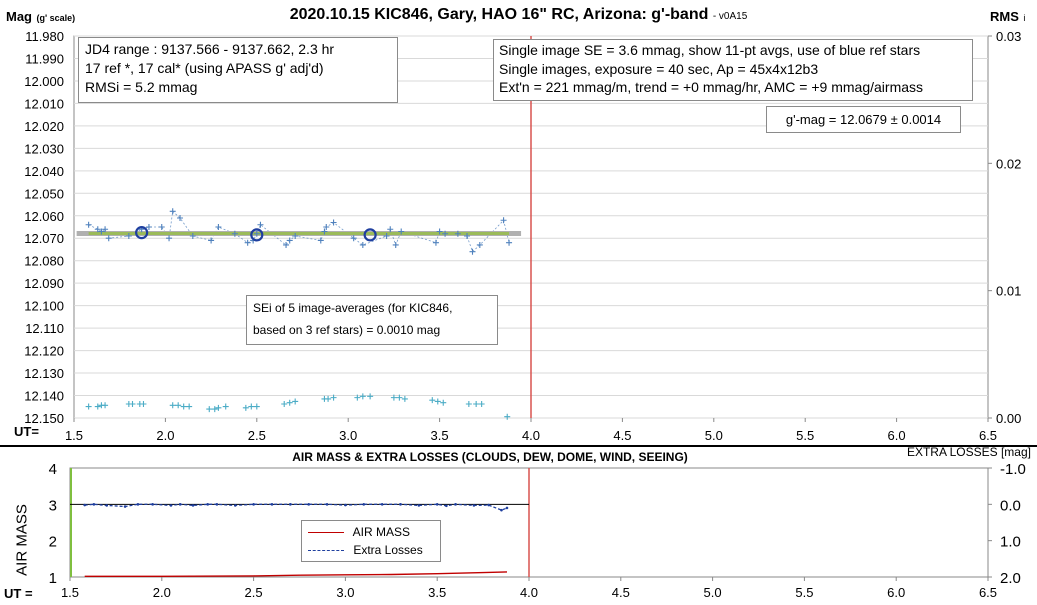 The height and width of the screenshot is (605, 1037). I want to click on y2-tick-label: 0.00, so click(1008, 418).